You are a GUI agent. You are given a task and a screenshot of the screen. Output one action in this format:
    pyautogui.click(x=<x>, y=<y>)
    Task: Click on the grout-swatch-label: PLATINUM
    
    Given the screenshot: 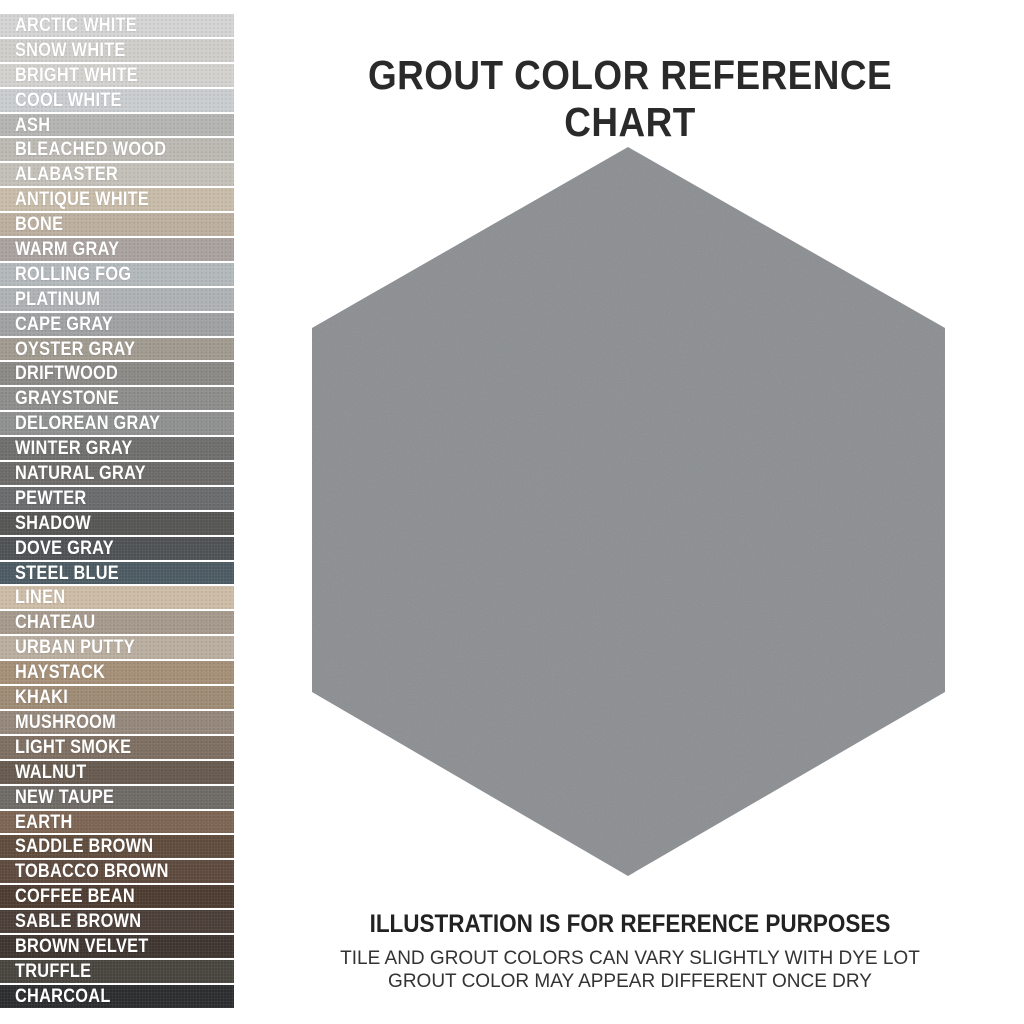 What is the action you would take?
    pyautogui.click(x=58, y=299)
    